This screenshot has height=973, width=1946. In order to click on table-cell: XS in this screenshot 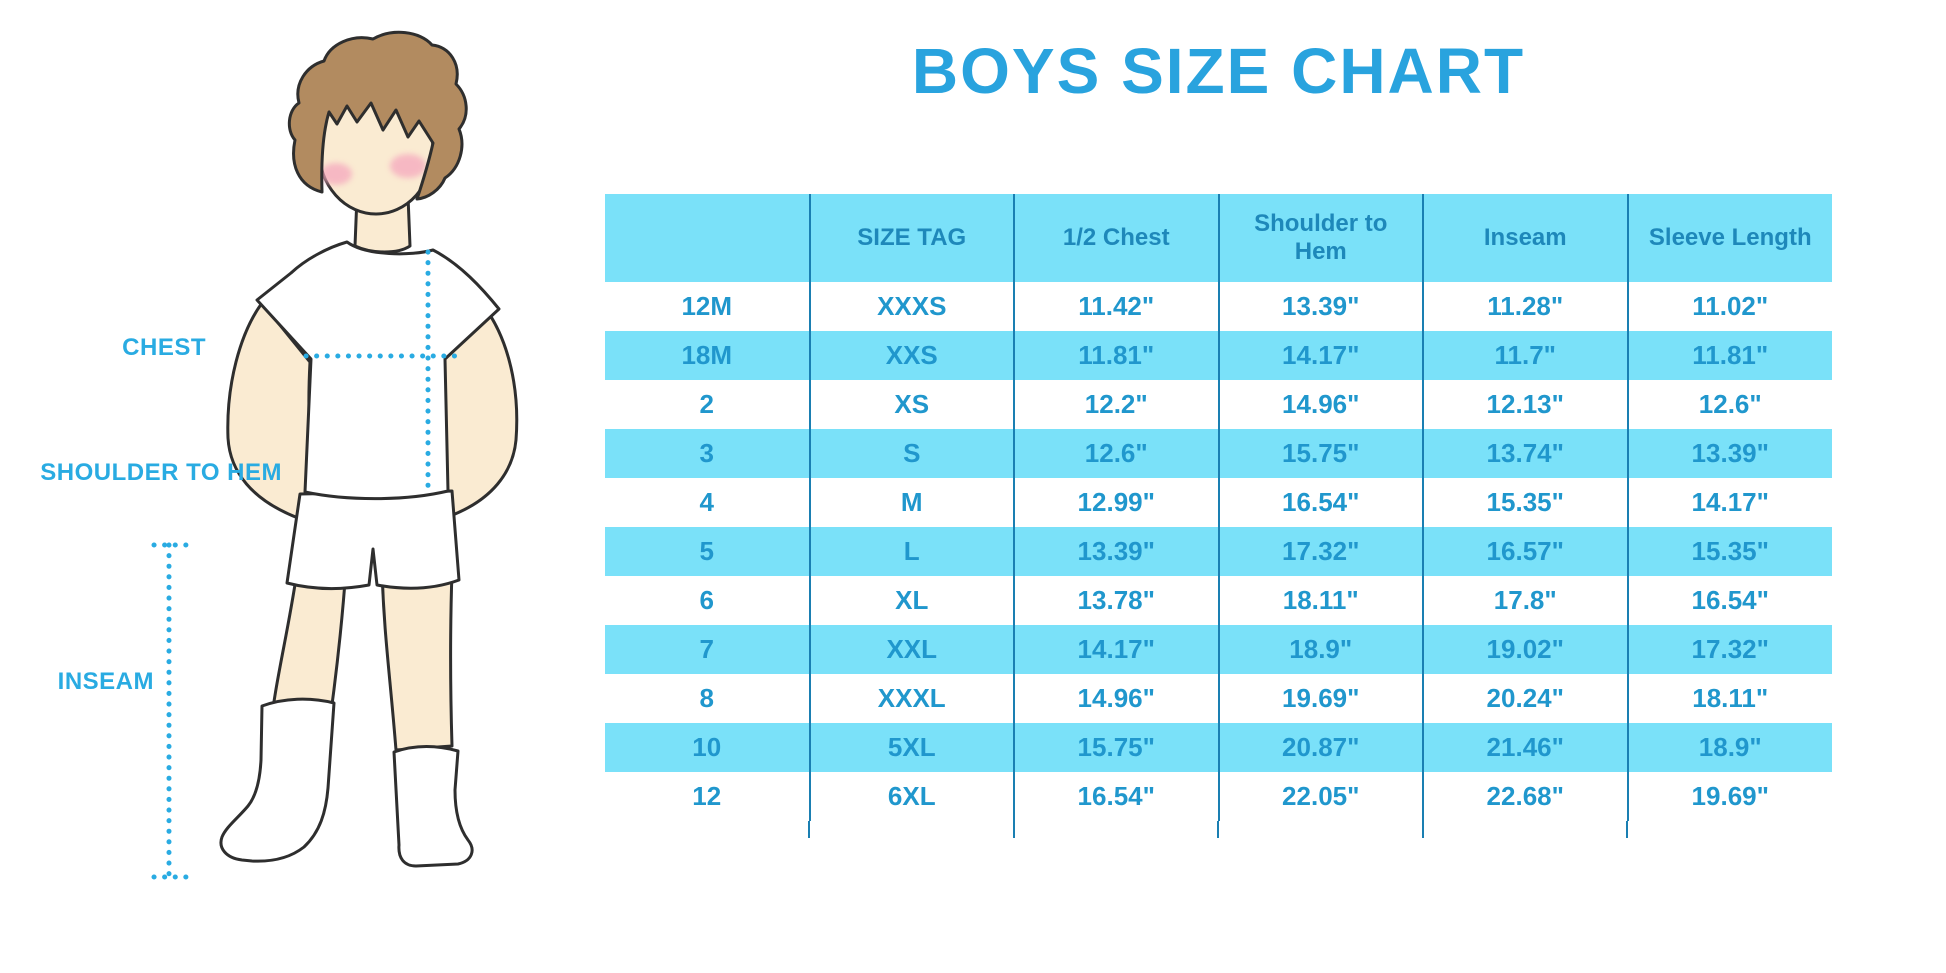, I will do `click(911, 404)`.